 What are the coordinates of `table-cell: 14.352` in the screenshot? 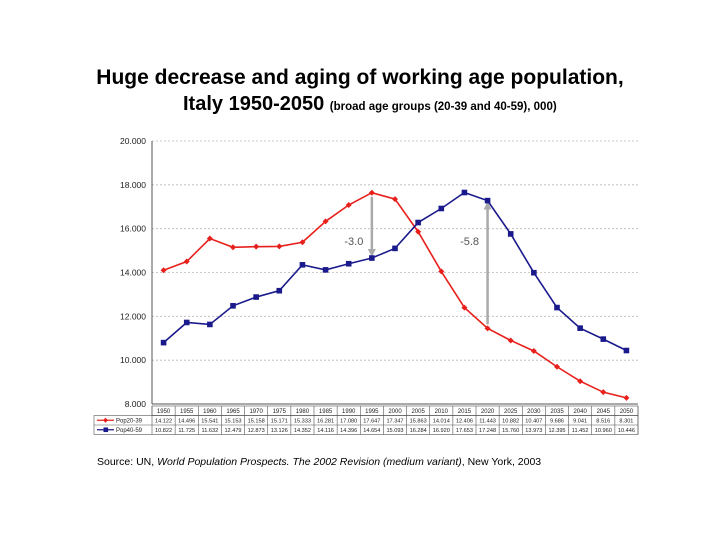 It's located at (302, 431).